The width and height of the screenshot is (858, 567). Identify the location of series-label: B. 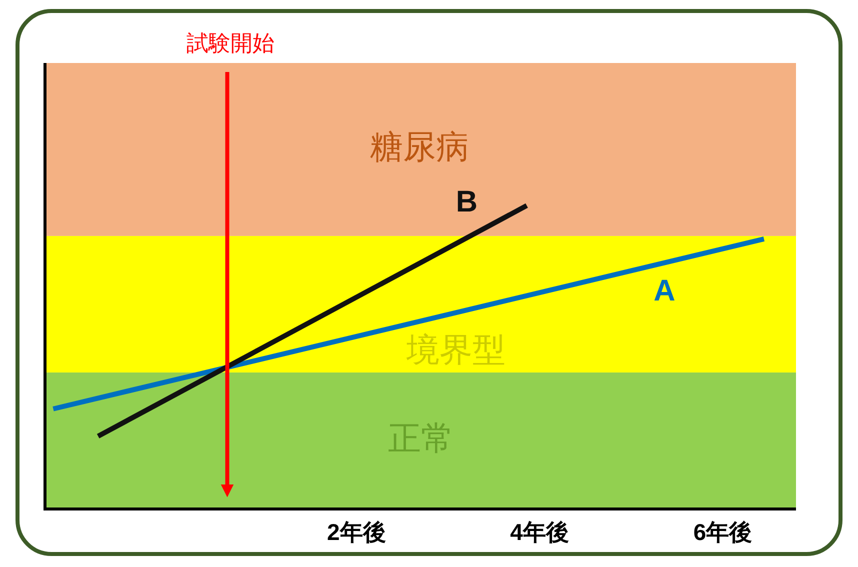
(467, 201).